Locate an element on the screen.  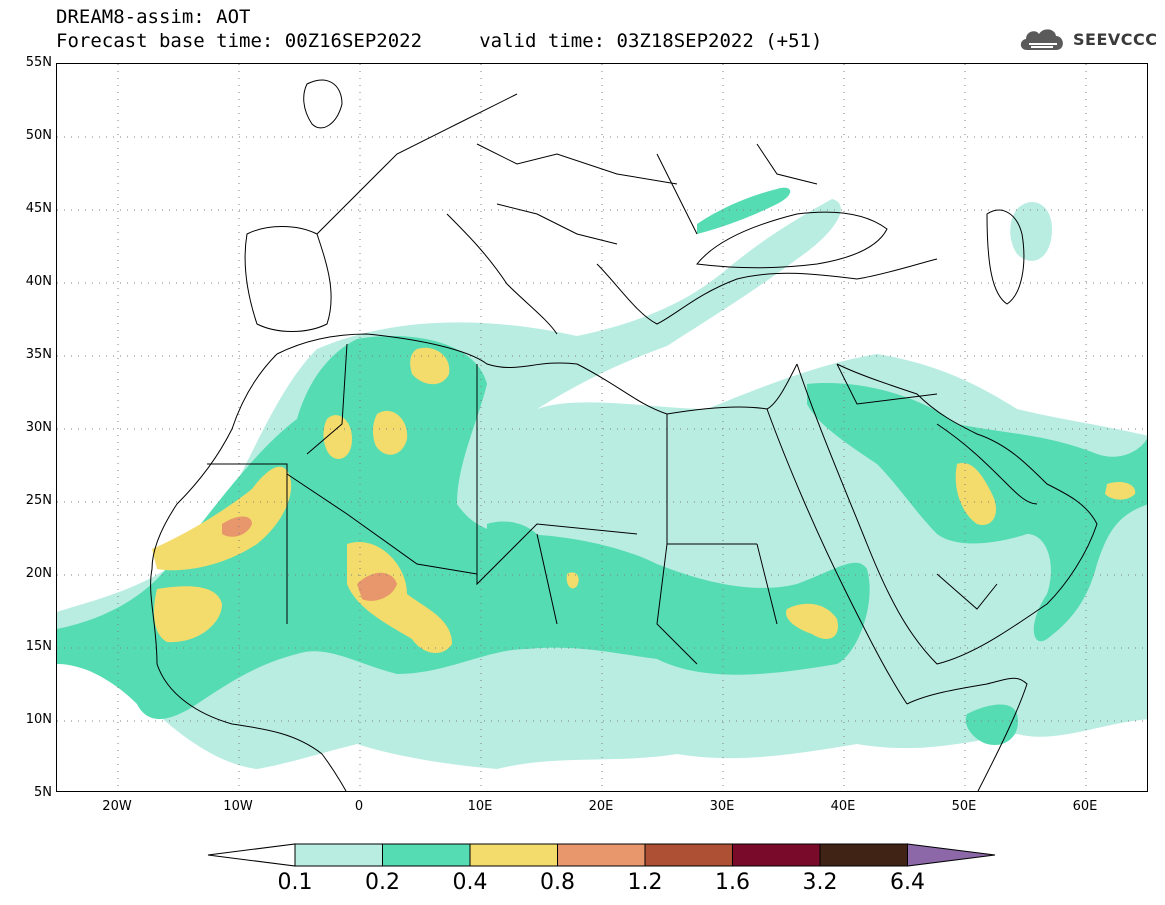
lon-label: 40E is located at coordinates (843, 806).